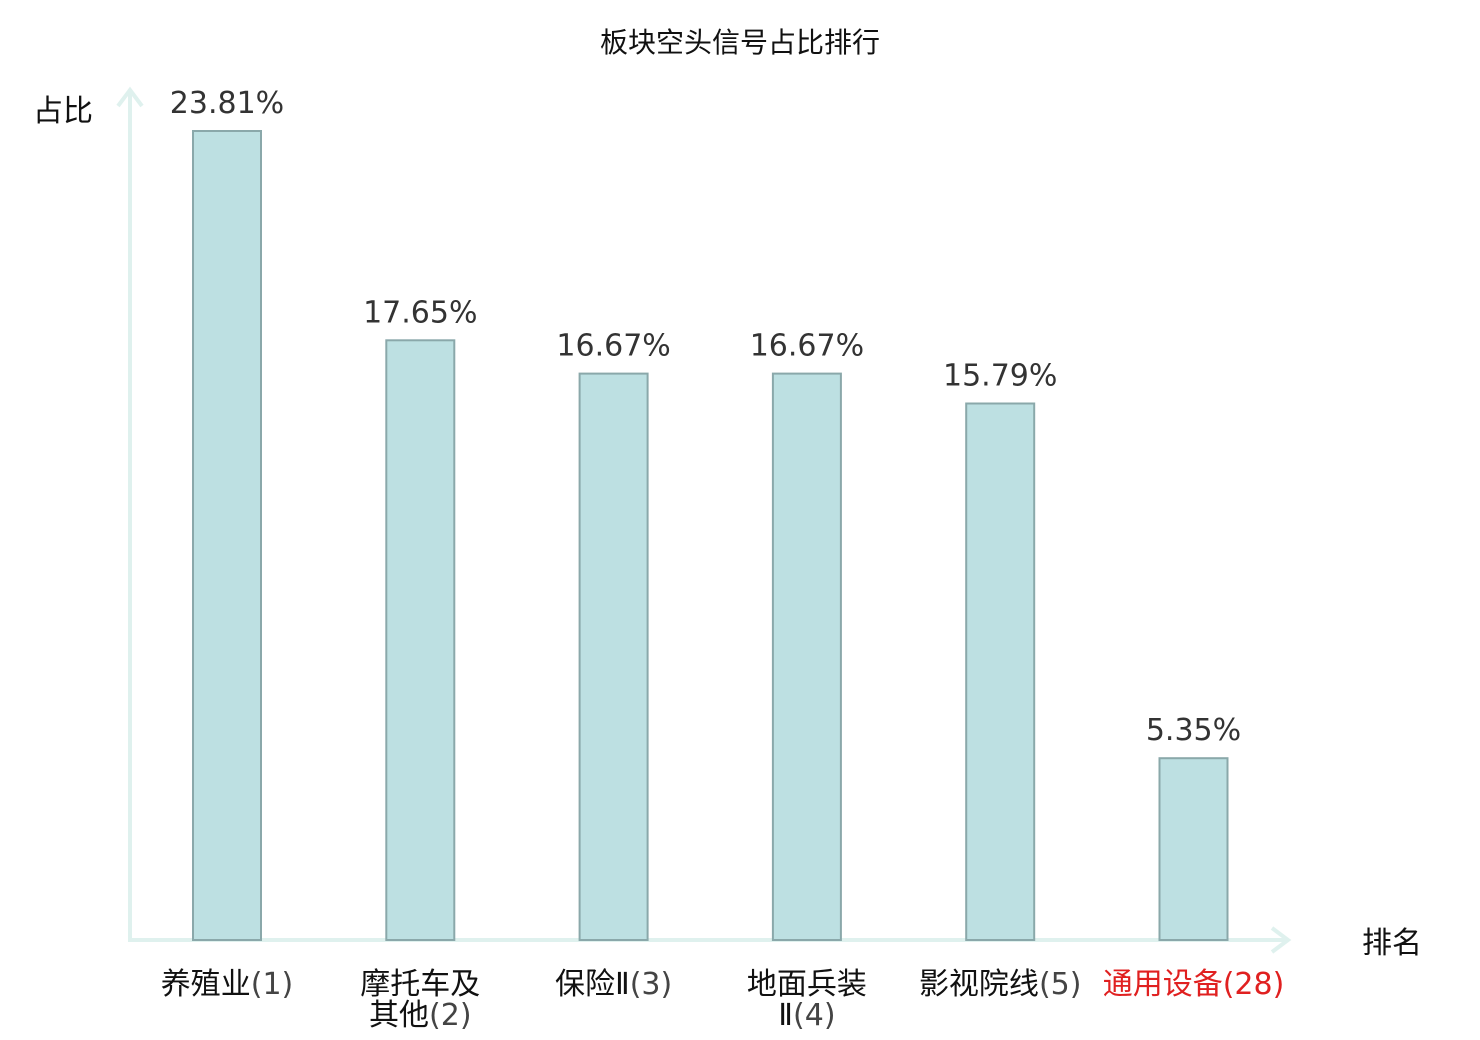 This screenshot has height=1040, width=1480. Describe the element at coordinates (399, 1015) in the screenshot. I see `category-label-2-line-2: 其他` at that location.